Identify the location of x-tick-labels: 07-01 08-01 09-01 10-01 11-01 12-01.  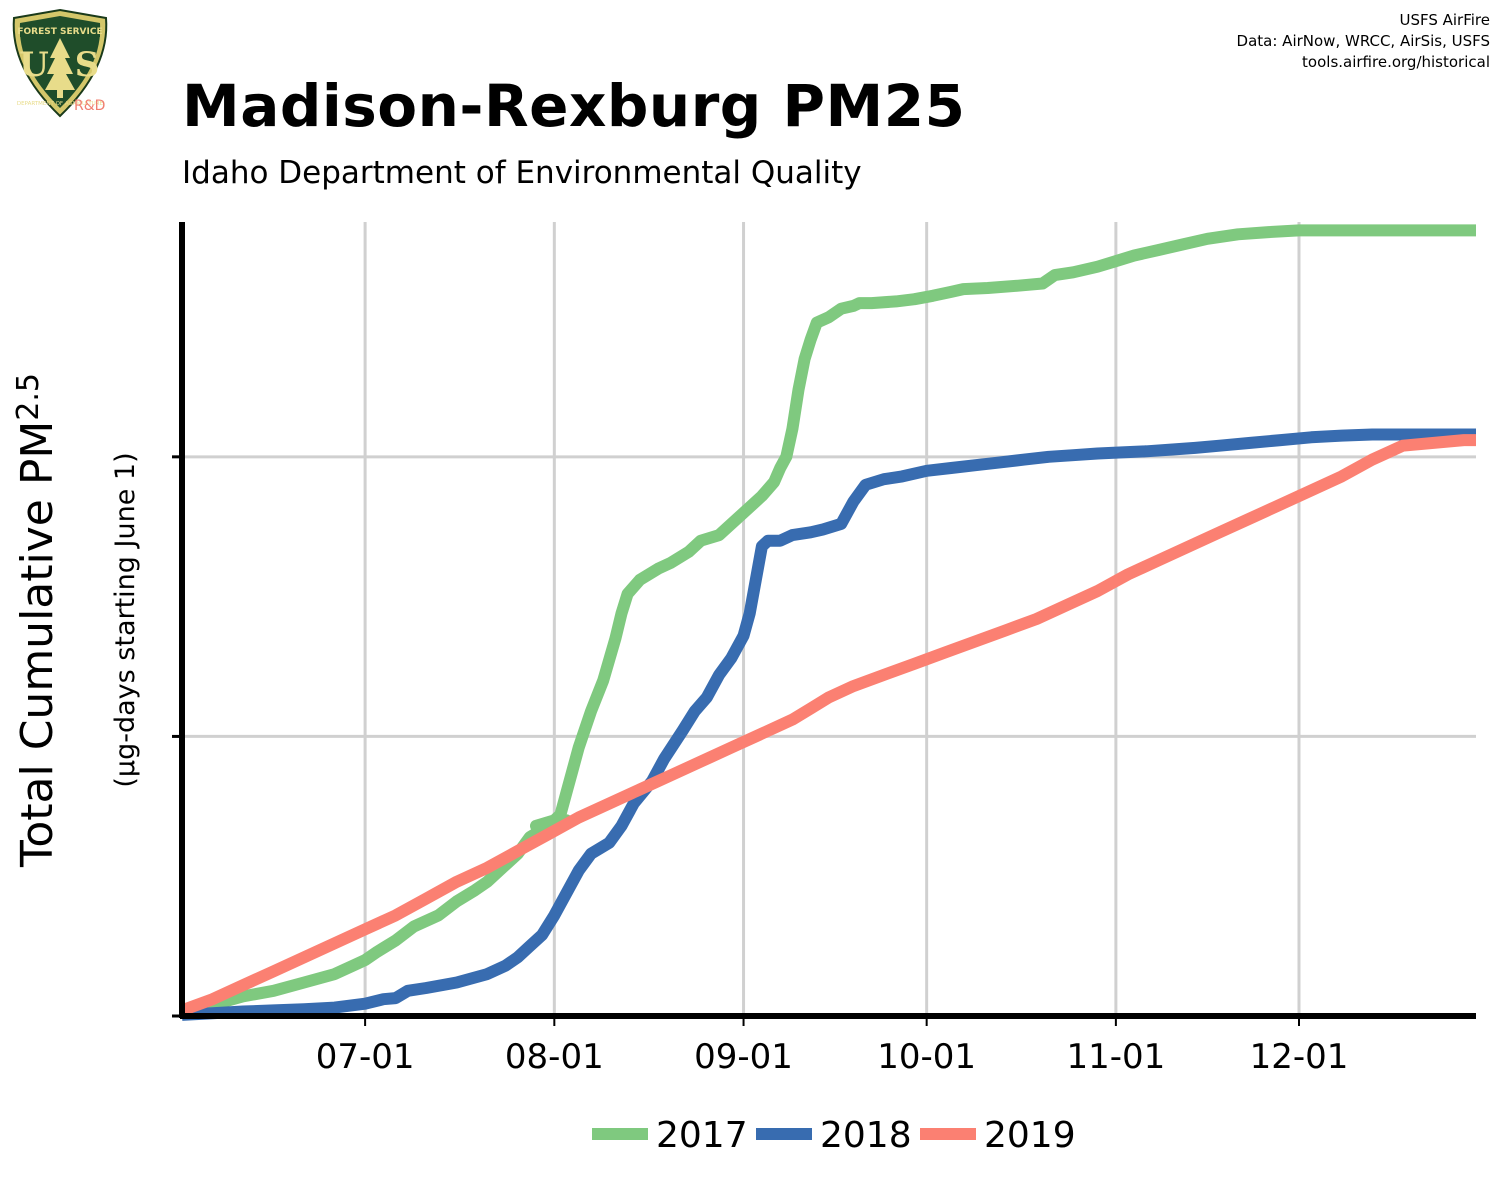
(832, 1057).